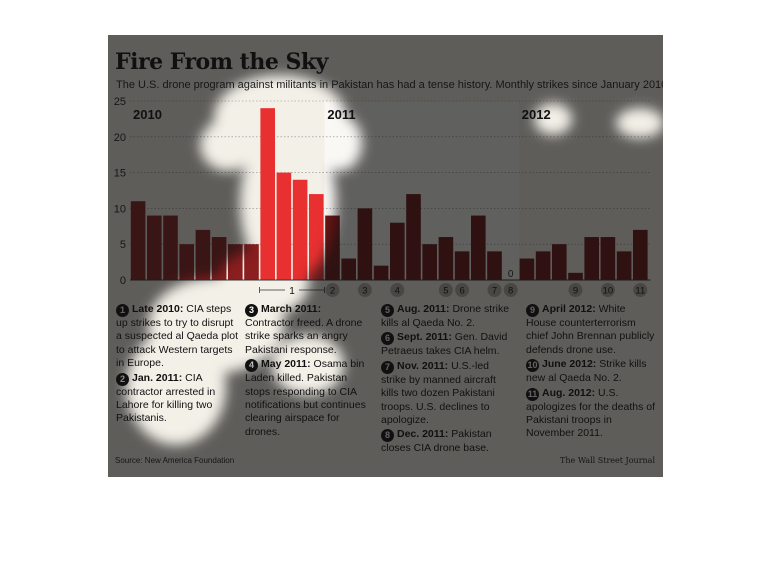 The image size is (770, 572). Describe the element at coordinates (120, 102) in the screenshot. I see `y-tick-label: 25` at that location.